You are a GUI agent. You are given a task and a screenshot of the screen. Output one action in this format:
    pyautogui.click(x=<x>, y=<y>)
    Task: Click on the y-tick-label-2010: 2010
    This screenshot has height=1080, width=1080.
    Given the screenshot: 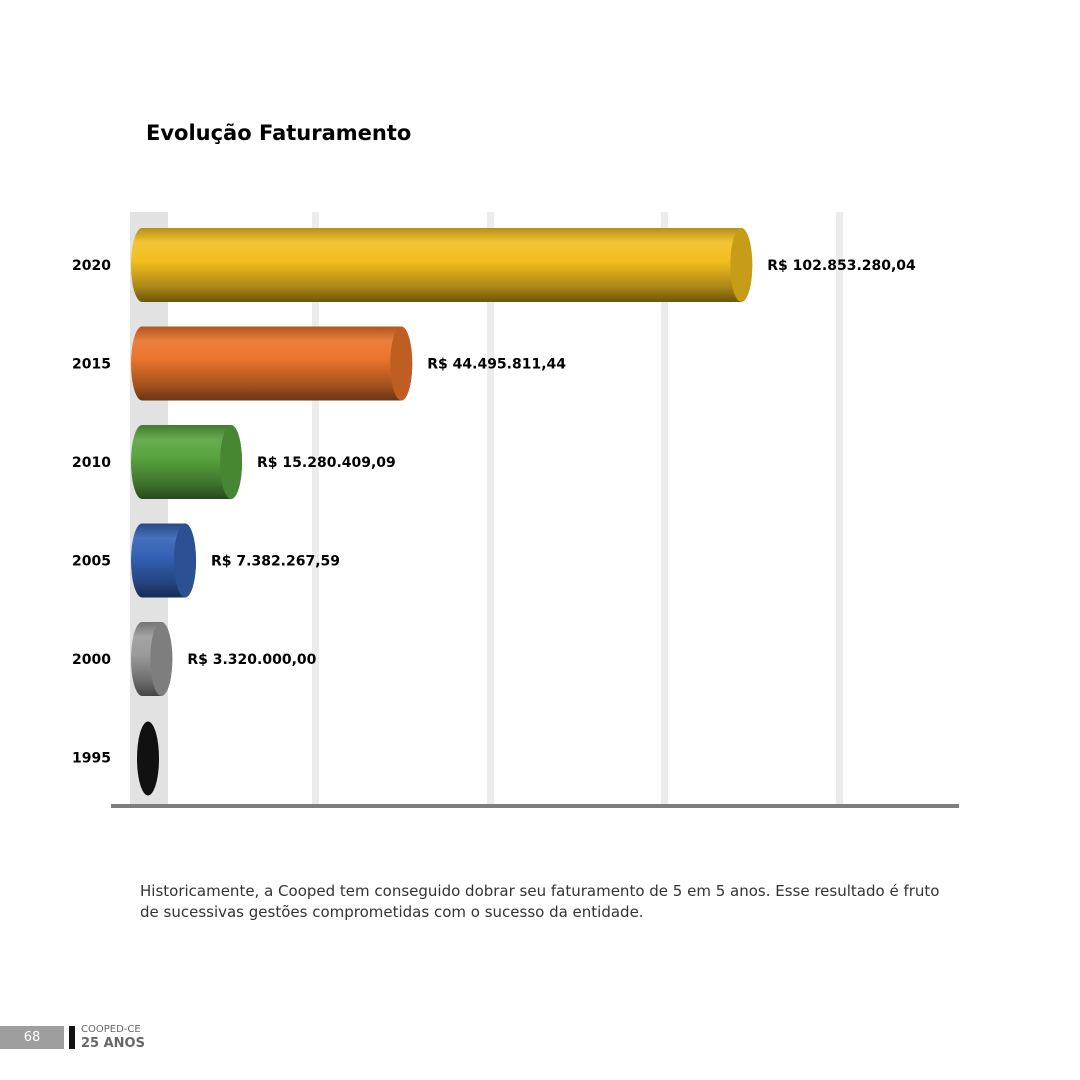 What is the action you would take?
    pyautogui.click(x=91, y=463)
    